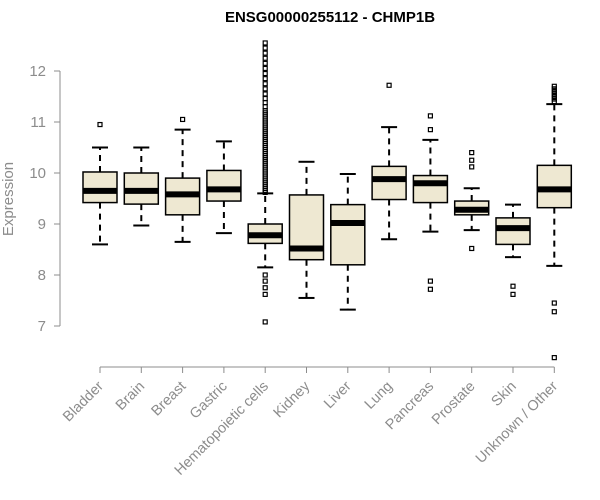 The width and height of the screenshot is (600, 500). Describe the element at coordinates (306, 229) in the screenshot. I see `box-kidney` at that location.